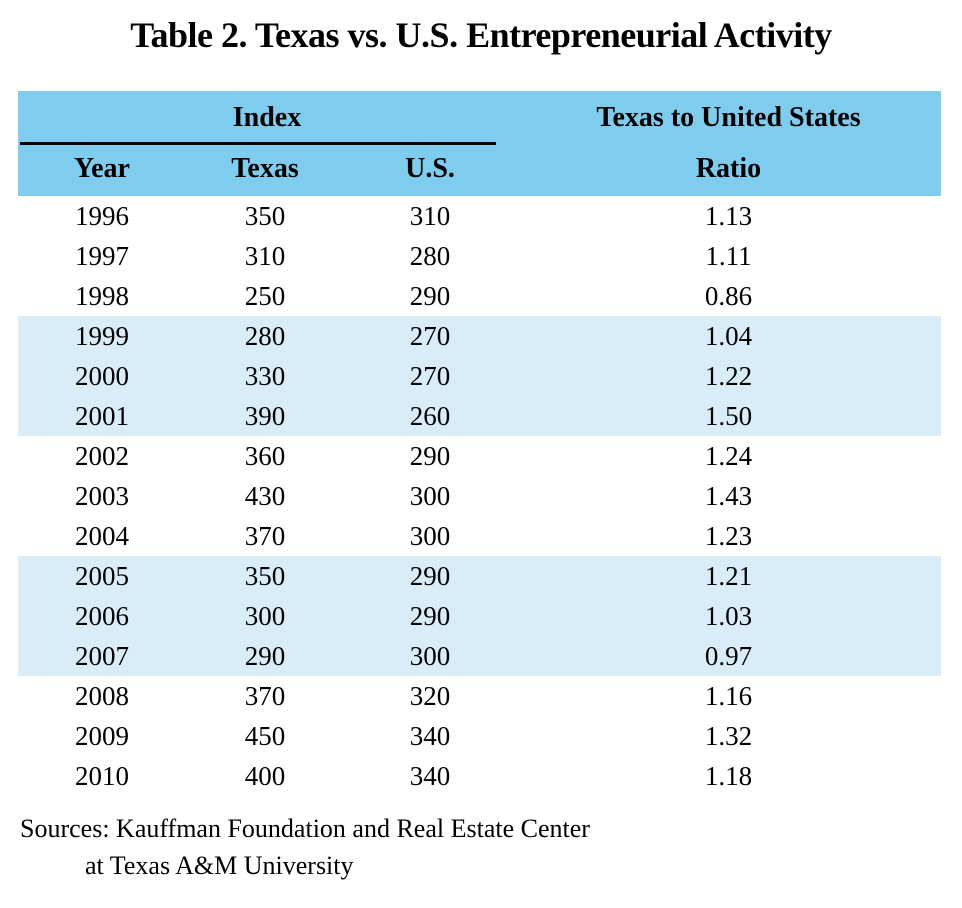 The image size is (962, 908). I want to click on cell-us: 320, so click(430, 696).